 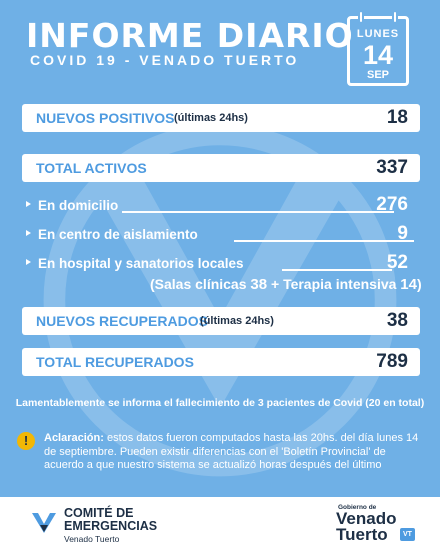 I want to click on comite-subtitle: Venado Tuerto, so click(x=92, y=539).